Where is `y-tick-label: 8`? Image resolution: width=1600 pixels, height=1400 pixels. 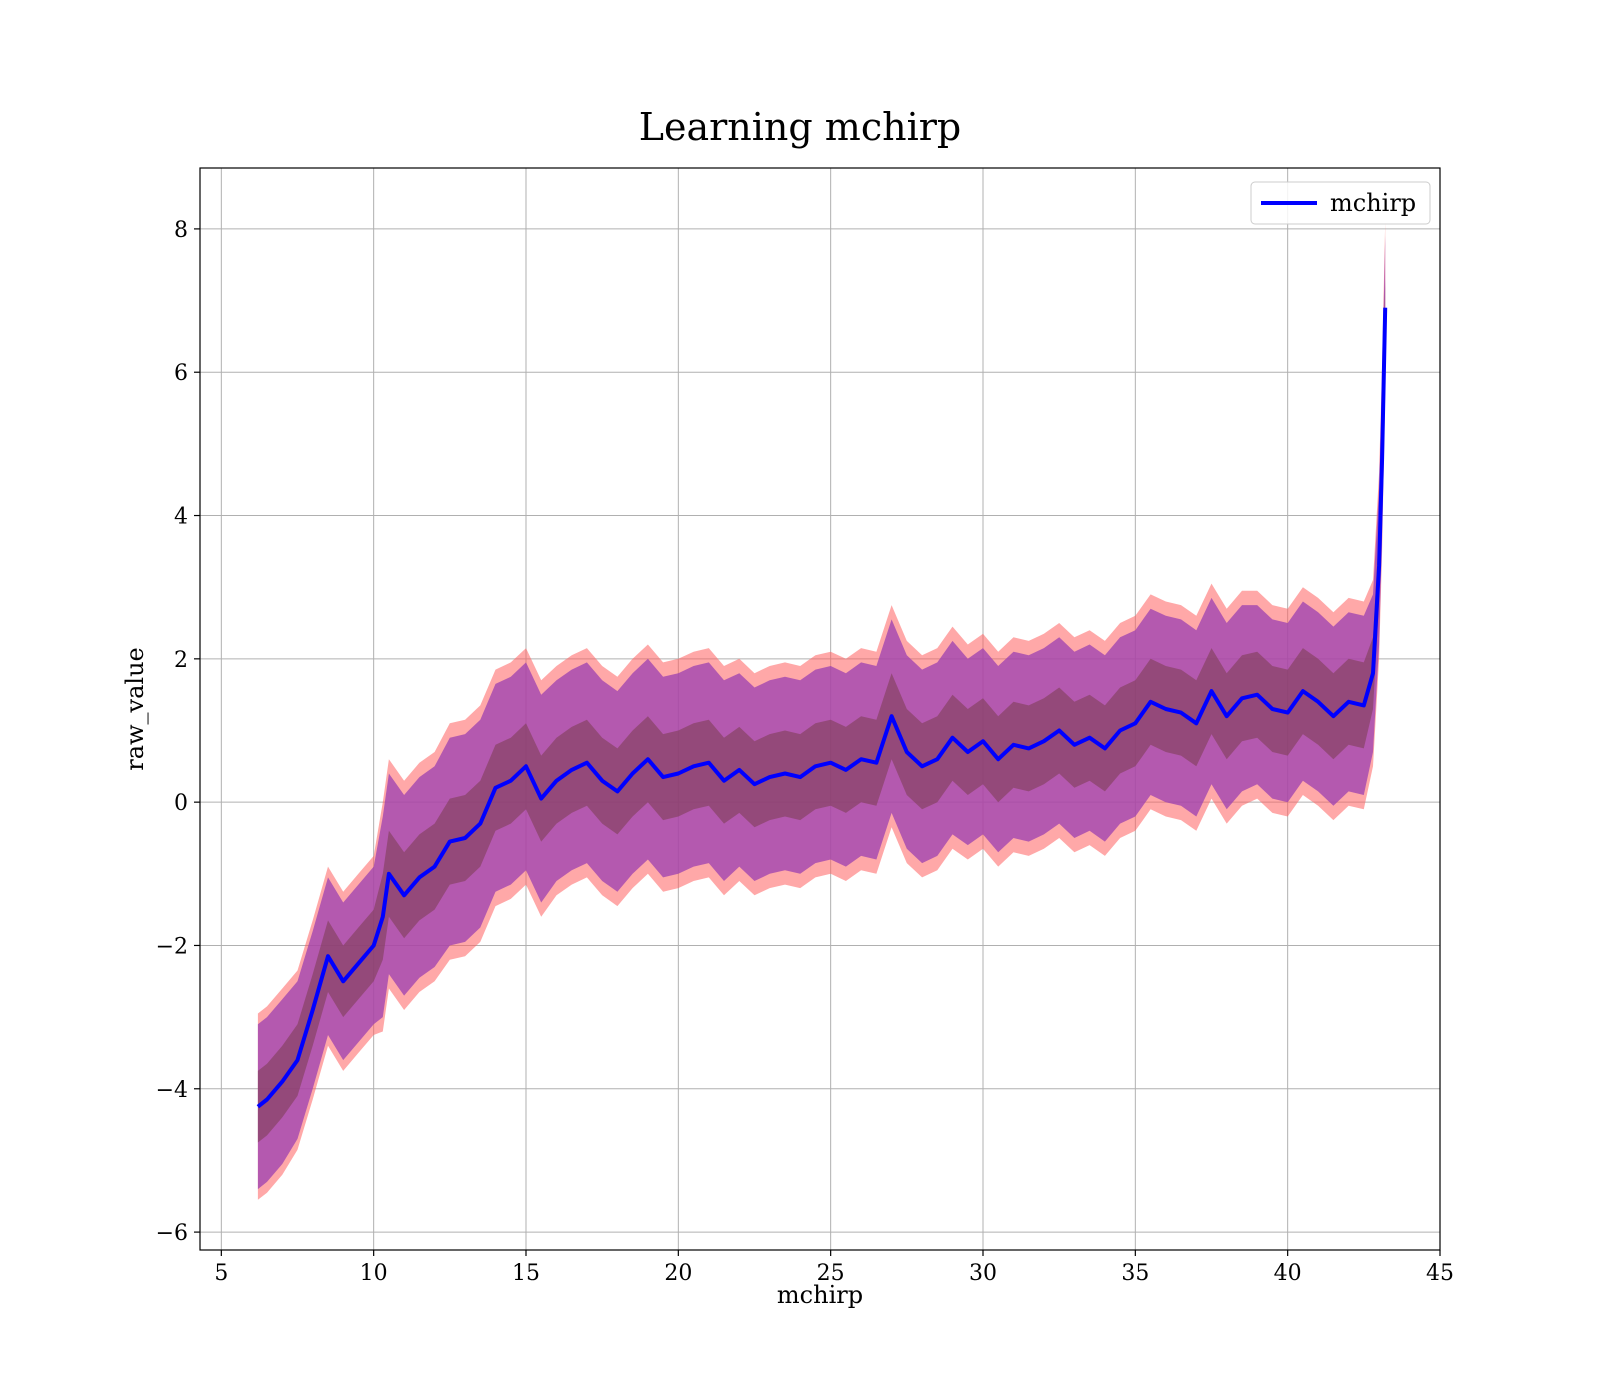 y-tick-label: 8 is located at coordinates (181, 230).